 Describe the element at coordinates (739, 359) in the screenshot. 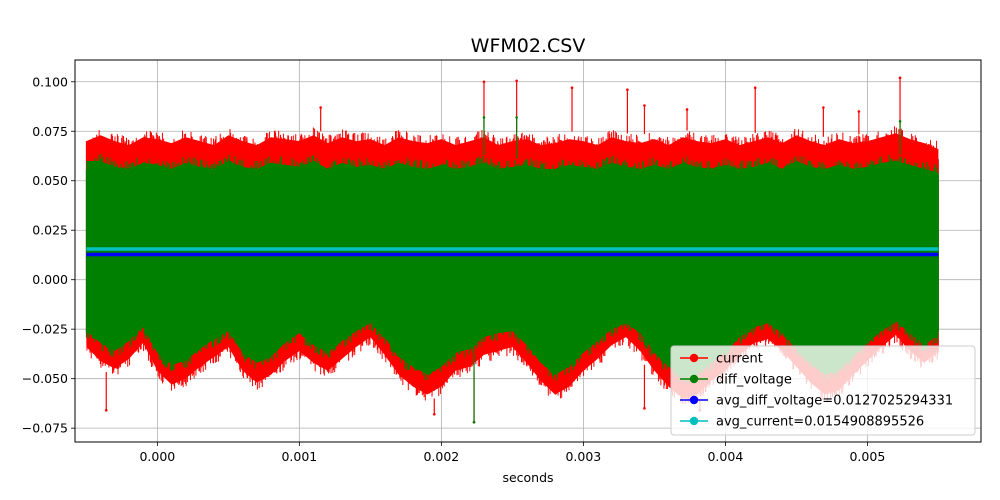

I see `legend-label: current` at that location.